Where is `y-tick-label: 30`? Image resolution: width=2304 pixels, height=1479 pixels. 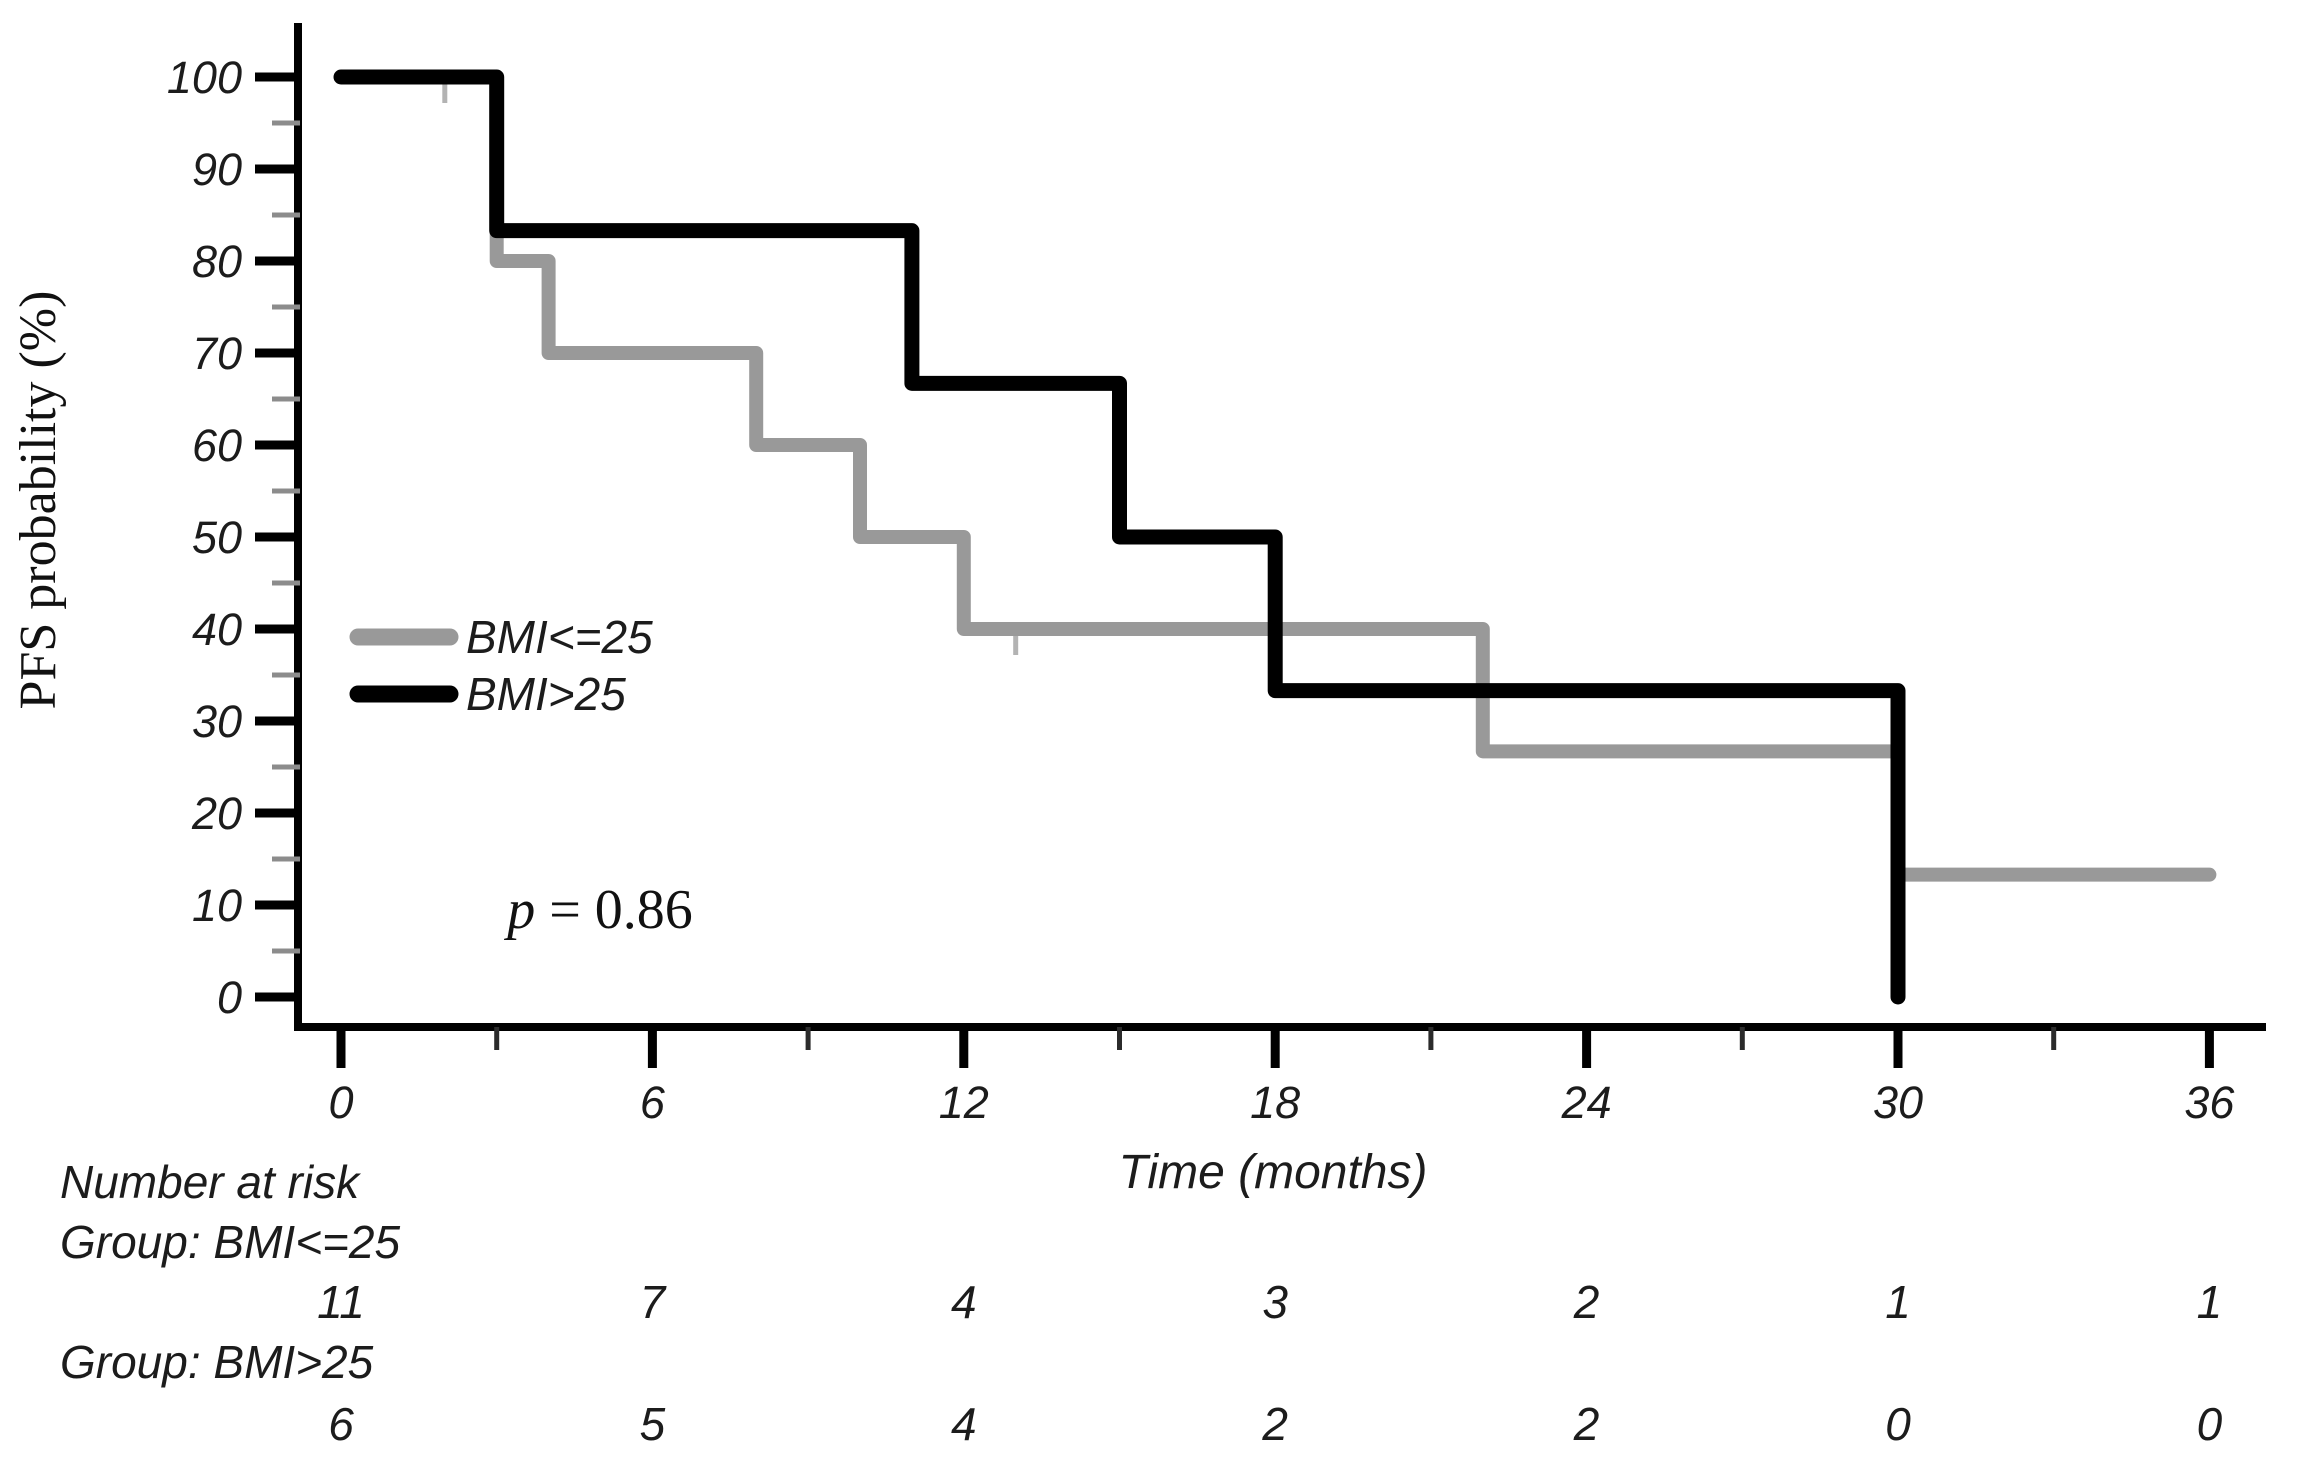
y-tick-label: 30 is located at coordinates (217, 721).